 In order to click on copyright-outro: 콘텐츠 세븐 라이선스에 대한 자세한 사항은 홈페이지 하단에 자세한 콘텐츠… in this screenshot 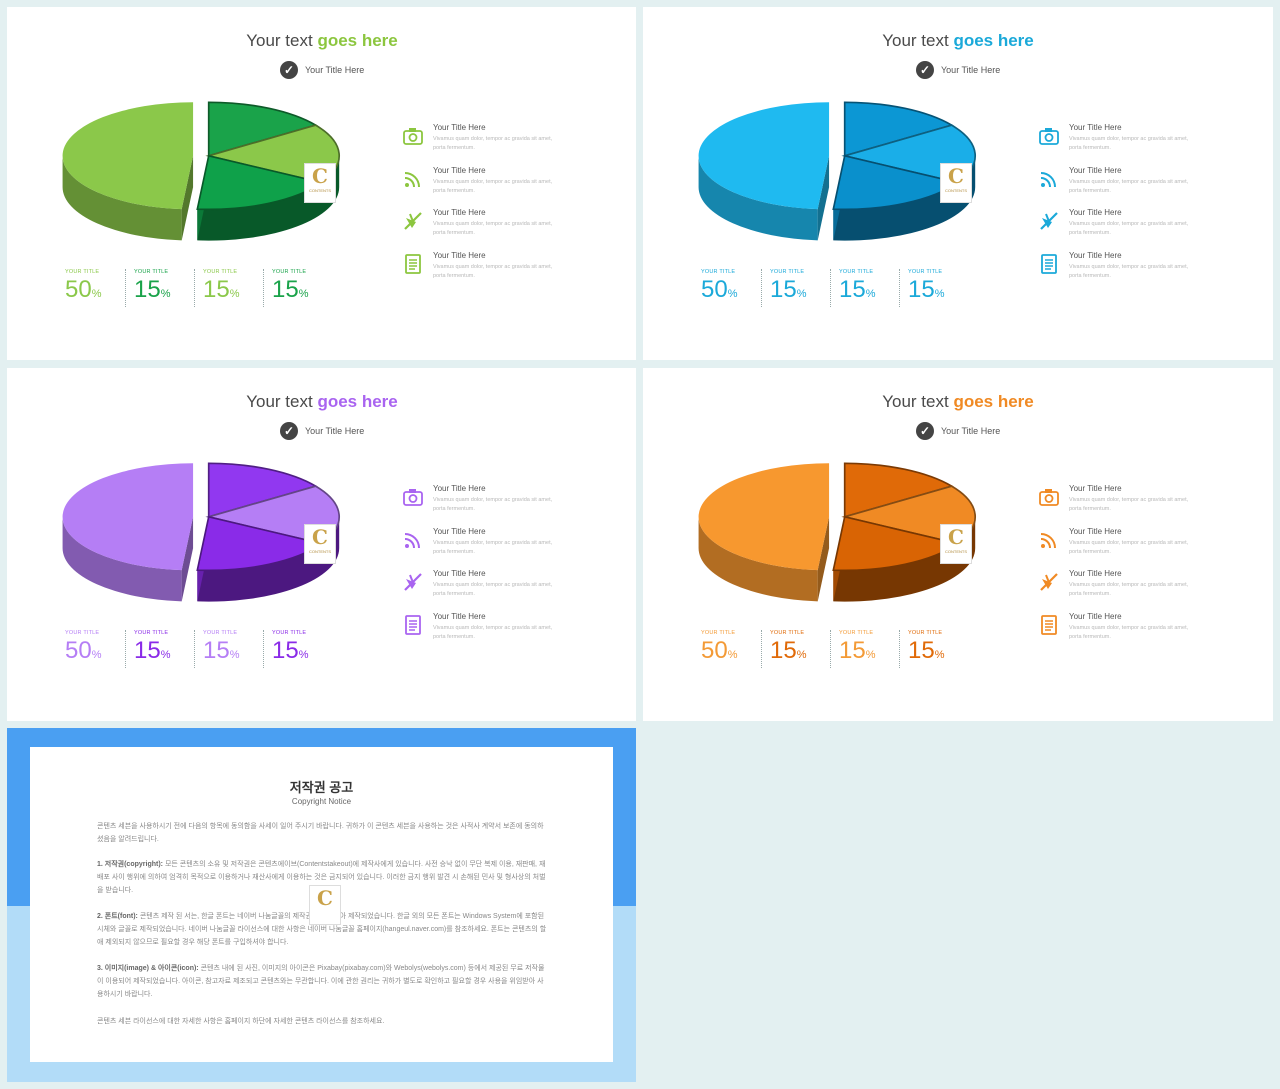, I will do `click(241, 1021)`.